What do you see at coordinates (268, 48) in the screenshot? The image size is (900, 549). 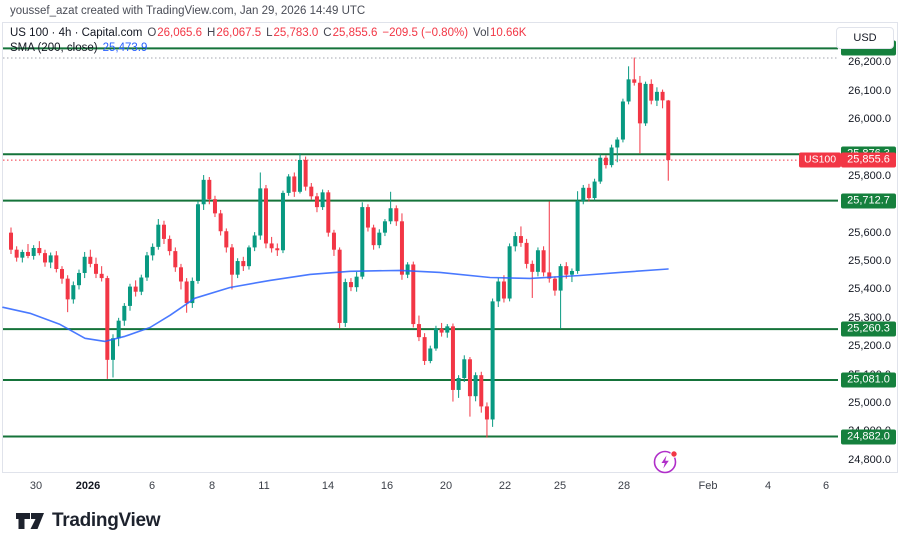 I see `sma-indicator-row: SMA (200, close) 25,473.9` at bounding box center [268, 48].